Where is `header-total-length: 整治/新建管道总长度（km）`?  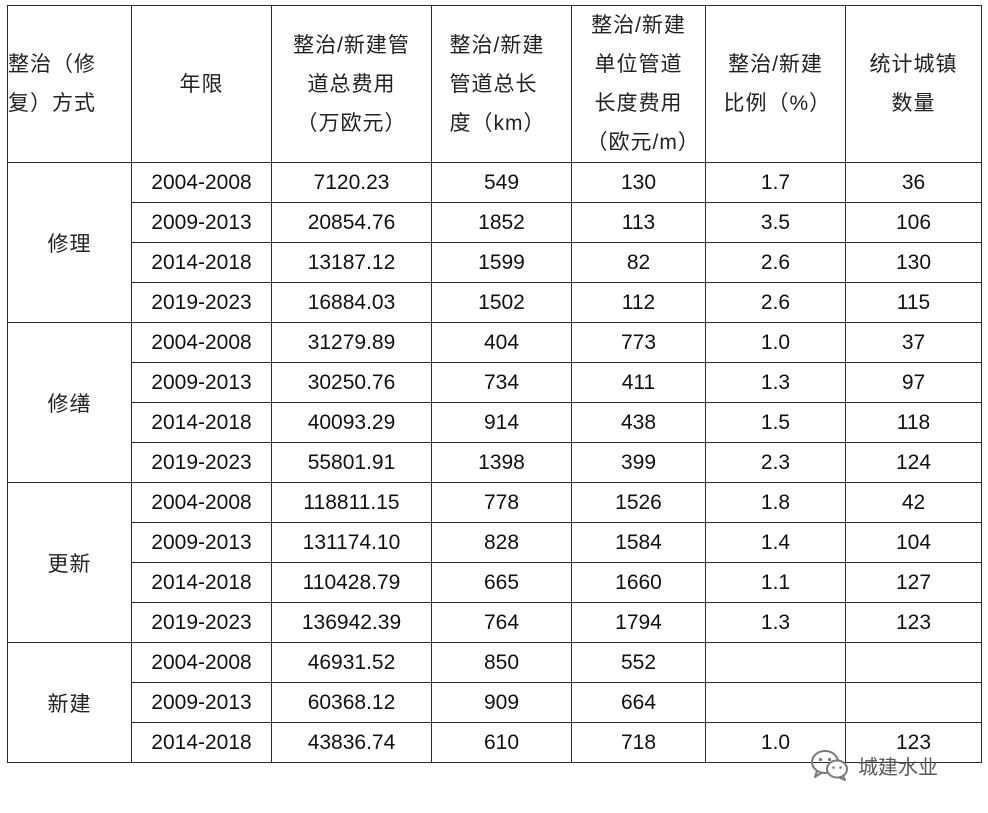 header-total-length: 整治/新建管道总长度（km） is located at coordinates (501, 84).